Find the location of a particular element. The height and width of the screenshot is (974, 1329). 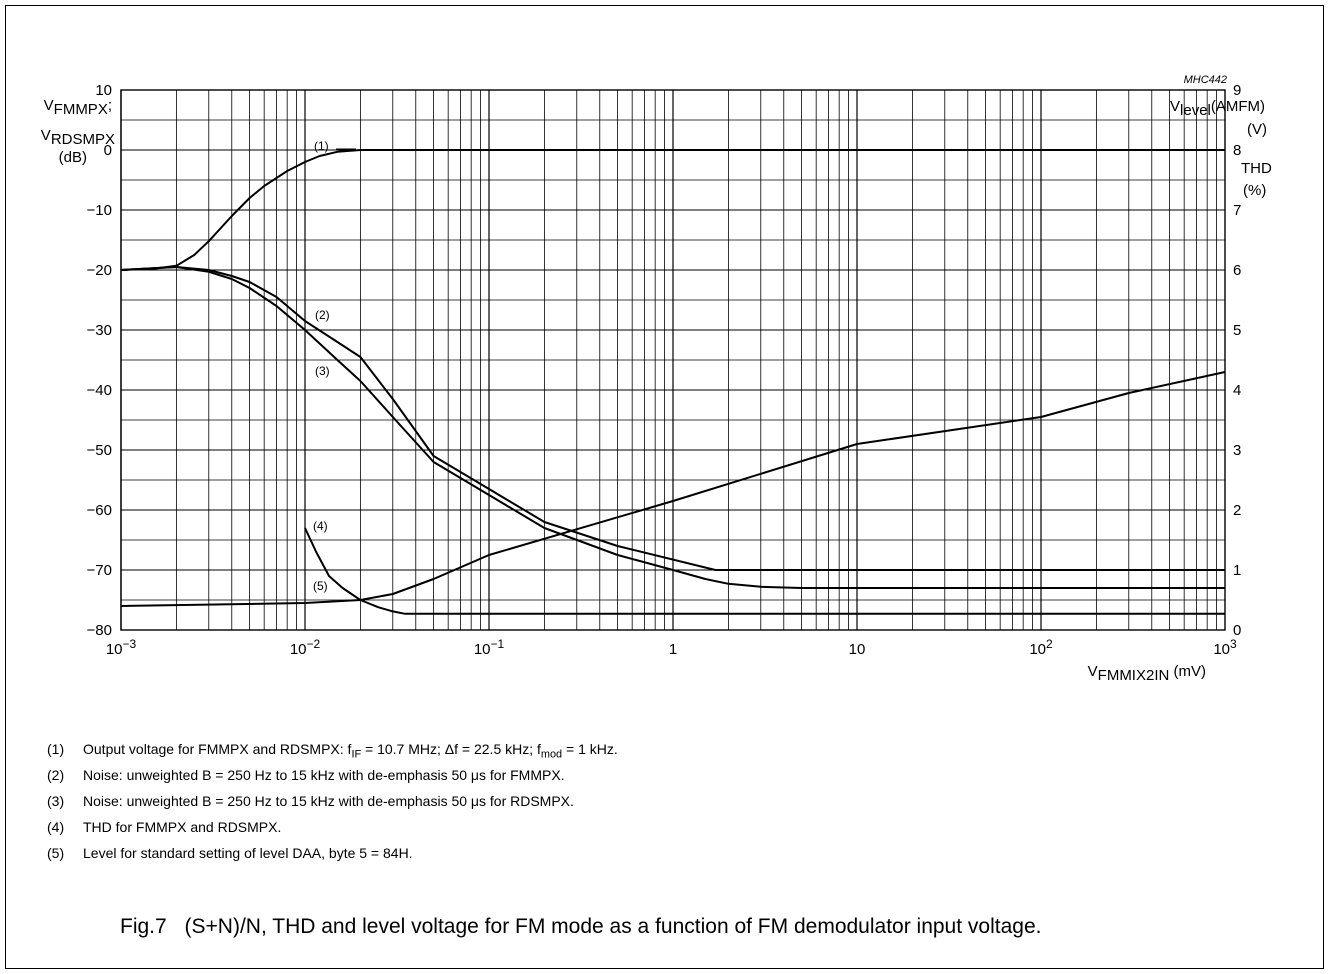

y-axis-title-left-line2: VRDSMPX is located at coordinates (78, 137).